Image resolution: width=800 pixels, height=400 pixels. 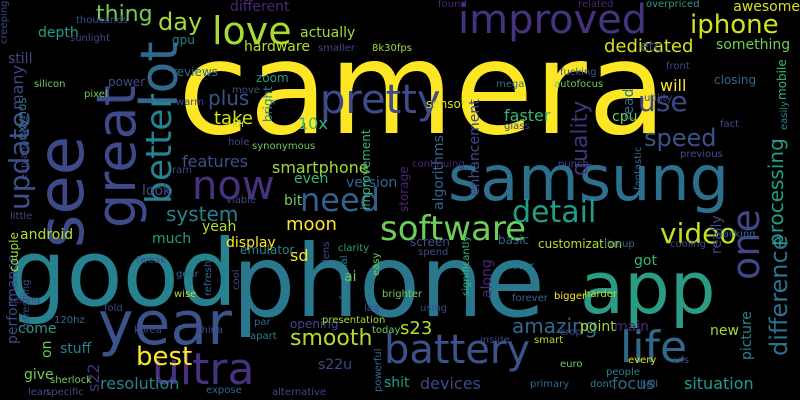 What do you see at coordinates (580, 244) in the screenshot?
I see `word-customization: customization` at bounding box center [580, 244].